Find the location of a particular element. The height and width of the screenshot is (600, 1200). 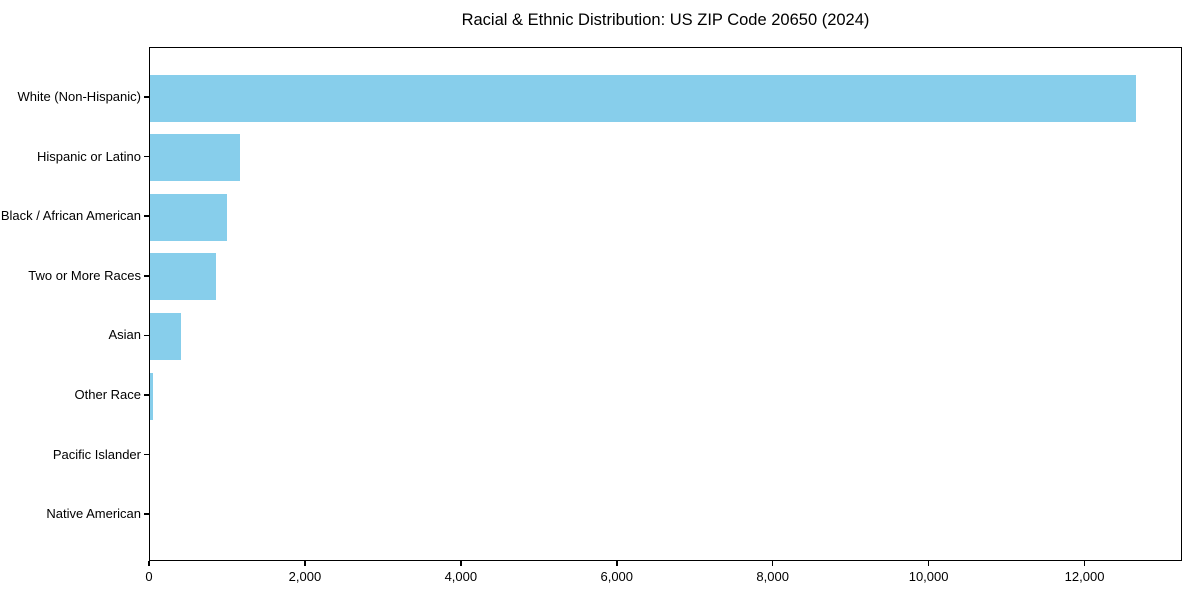

y-tick-label: Hispanic or Latino is located at coordinates (88, 156).